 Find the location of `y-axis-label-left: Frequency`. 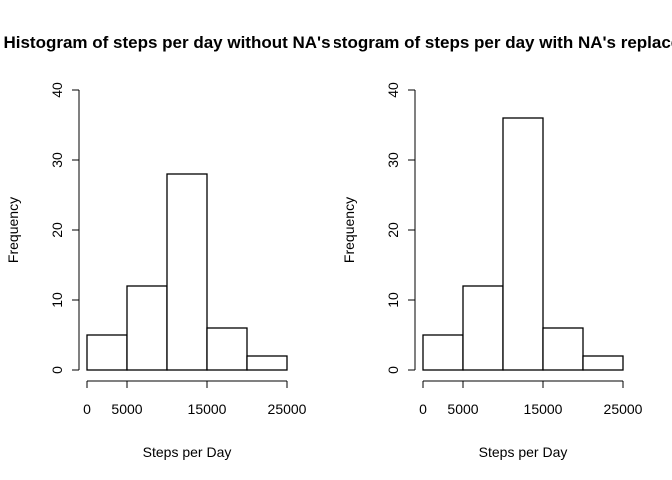

y-axis-label-left: Frequency is located at coordinates (13, 230).